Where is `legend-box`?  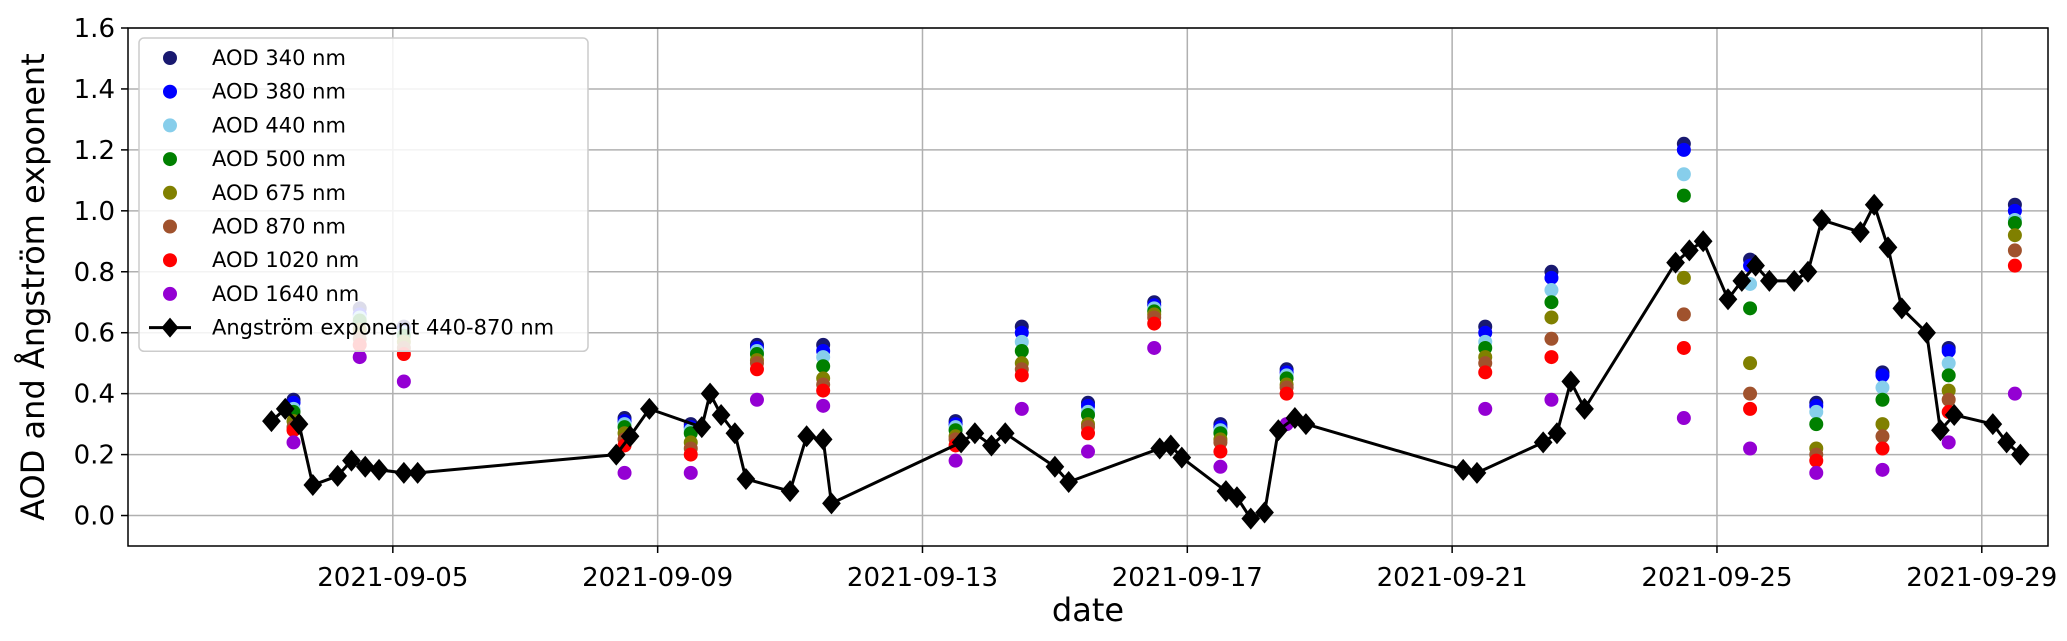
legend-box is located at coordinates (363, 195).